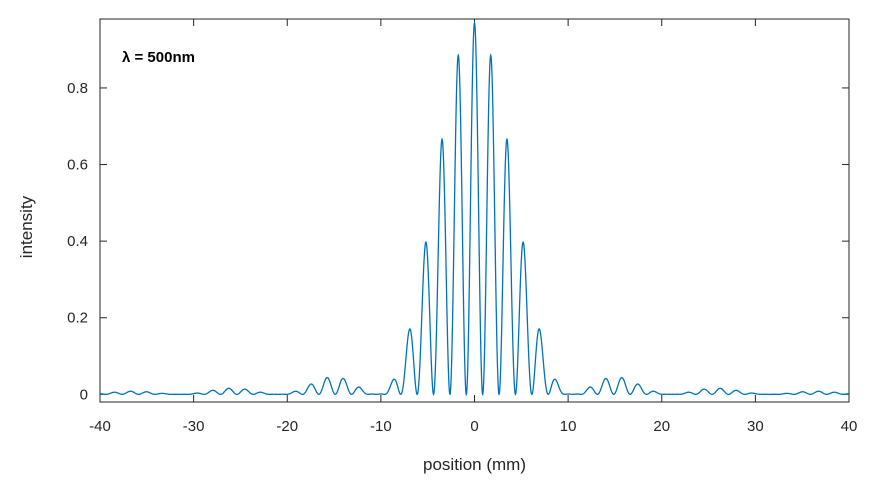 This screenshot has width=891, height=487. I want to click on x-tick-label: 30, so click(755, 426).